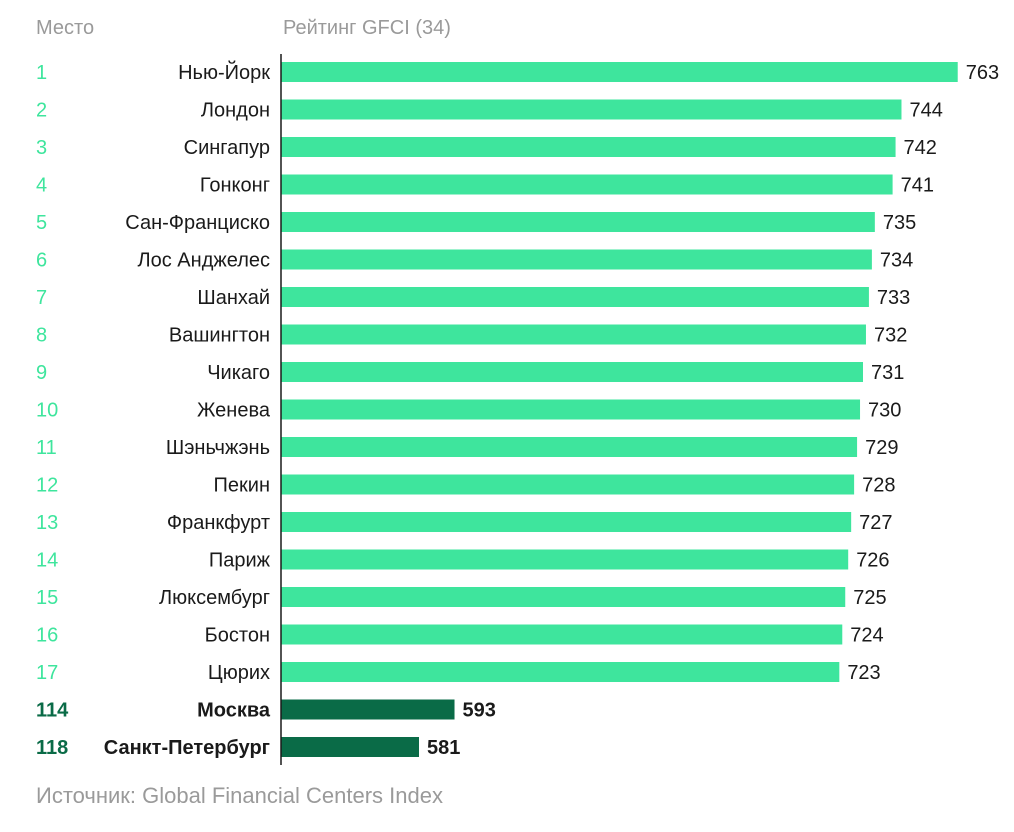 This screenshot has width=1014, height=832. I want to click on bar-row: 5 Сан-Франциско 735, so click(476, 223).